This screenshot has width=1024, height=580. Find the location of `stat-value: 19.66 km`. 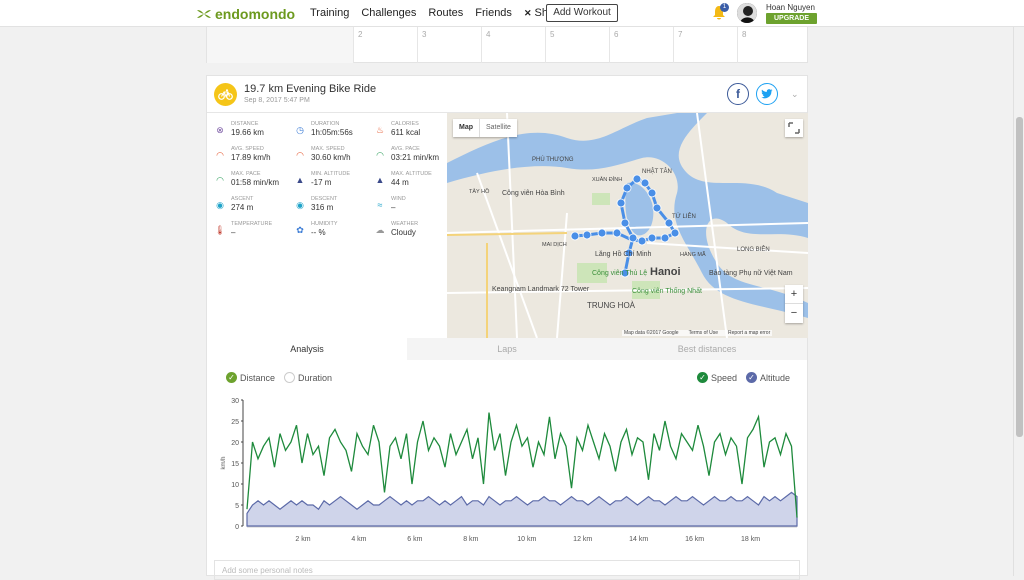

stat-value: 19.66 km is located at coordinates (247, 132).